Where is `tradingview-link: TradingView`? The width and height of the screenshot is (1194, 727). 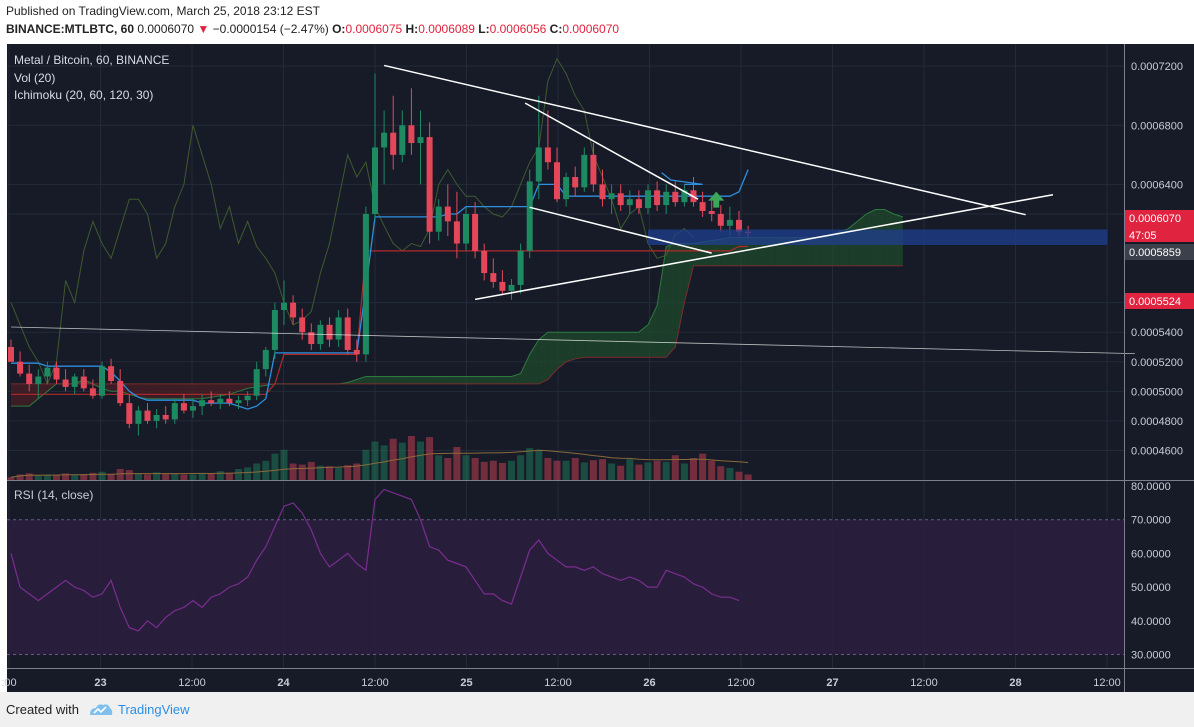
tradingview-link: TradingView is located at coordinates (154, 709).